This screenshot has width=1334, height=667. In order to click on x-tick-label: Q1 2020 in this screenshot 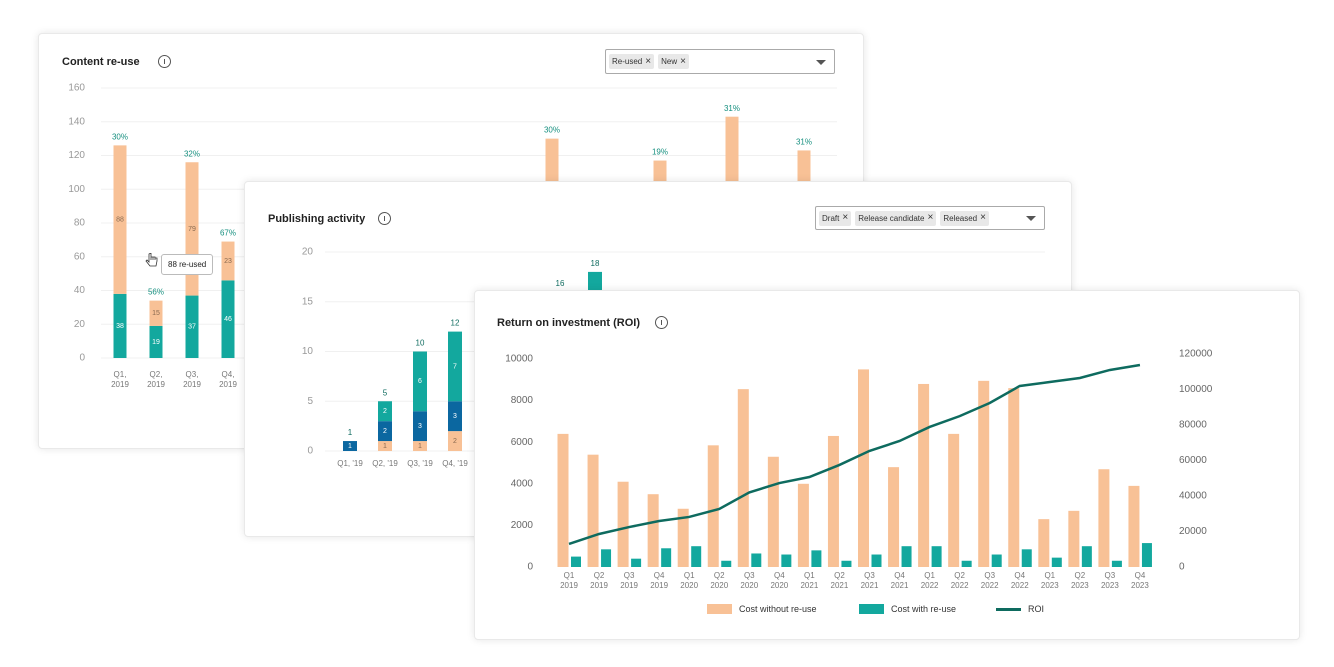, I will do `click(689, 580)`.